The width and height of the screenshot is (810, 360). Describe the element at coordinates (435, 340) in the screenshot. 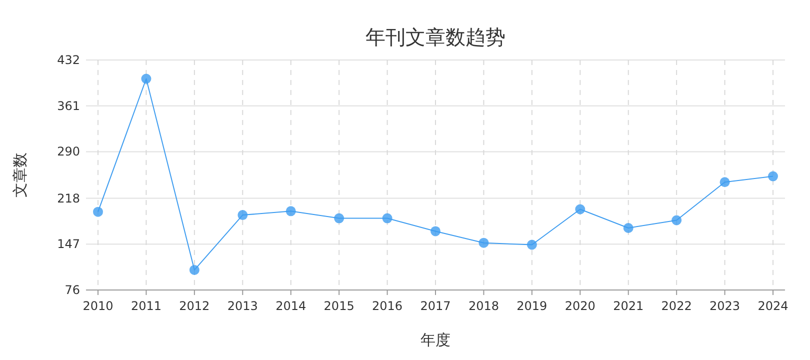

I see `x-axis-title: 年度` at that location.